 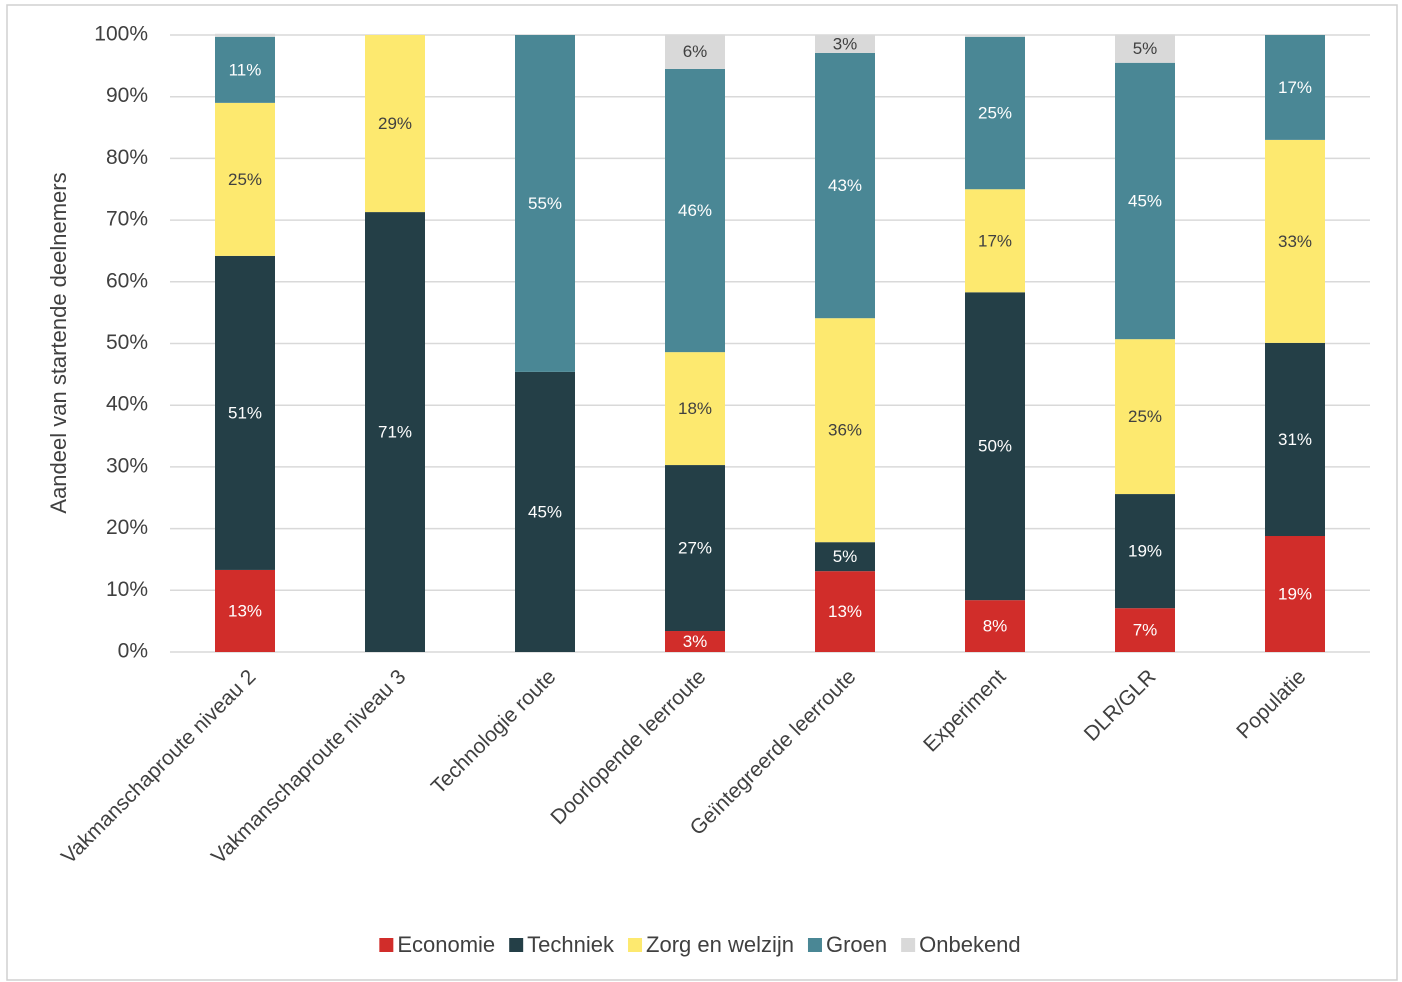 I want to click on y-tick-label: 60%, so click(x=127, y=280).